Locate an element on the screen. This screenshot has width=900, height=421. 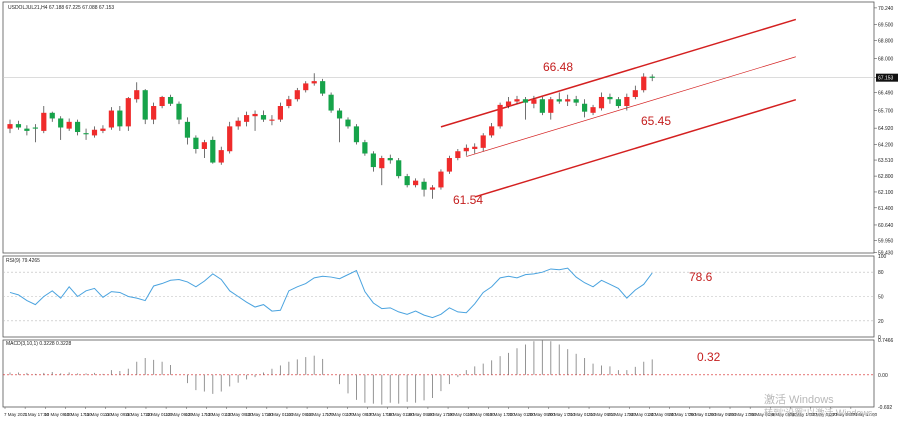
price-tick-label-10: 62.800 is located at coordinates (886, 177).